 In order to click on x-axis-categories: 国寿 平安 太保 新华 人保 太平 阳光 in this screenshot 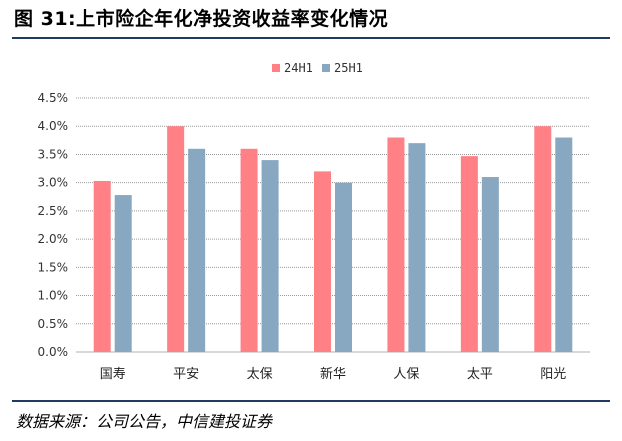, I will do `click(333, 374)`.